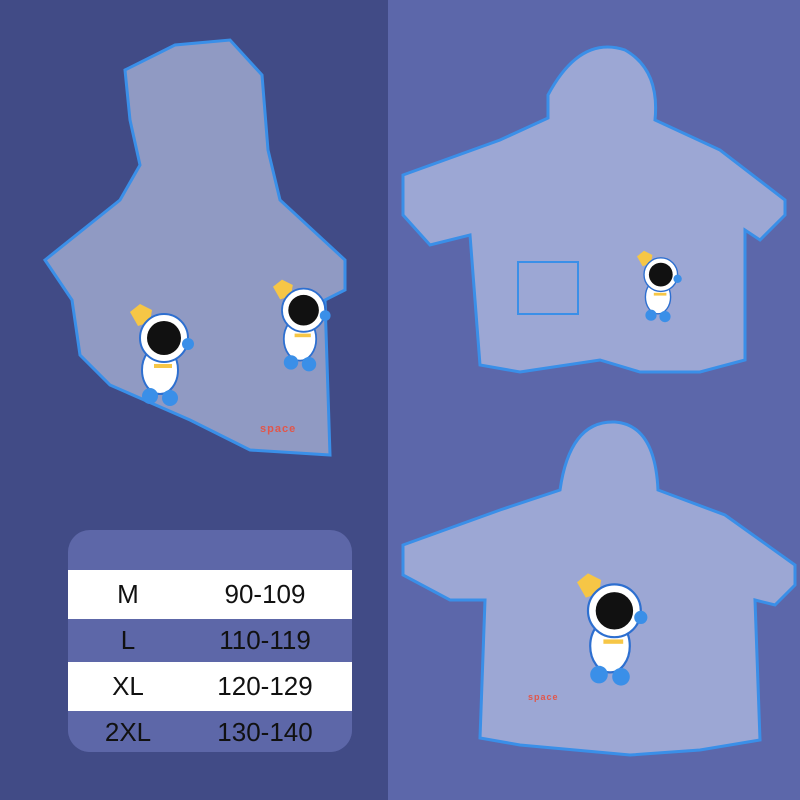 Image resolution: width=800 pixels, height=800 pixels. Describe the element at coordinates (210, 686) in the screenshot. I see `size-row: XL 120-129` at that location.